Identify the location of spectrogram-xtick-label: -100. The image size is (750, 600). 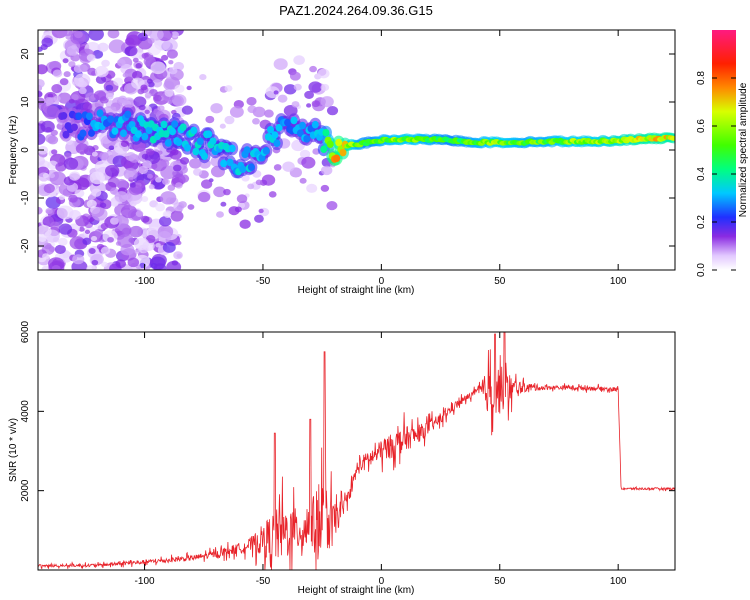
(145, 281).